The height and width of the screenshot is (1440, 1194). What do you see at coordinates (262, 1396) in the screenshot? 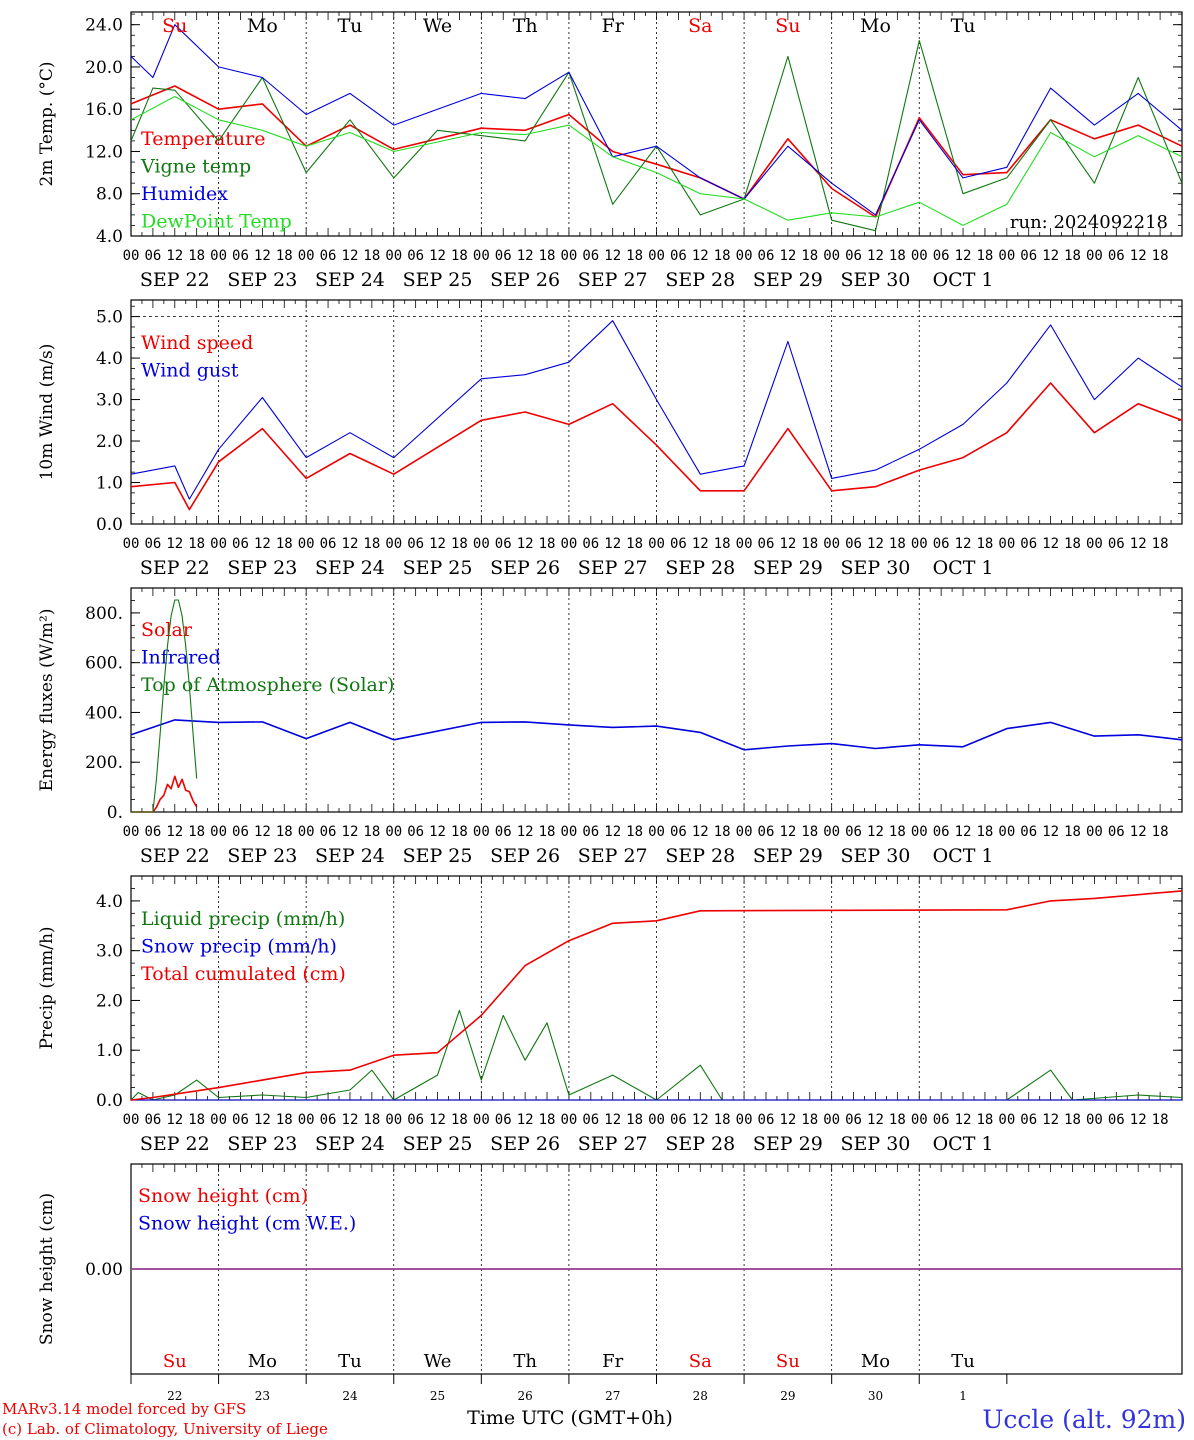
I see `day-number: 23` at bounding box center [262, 1396].